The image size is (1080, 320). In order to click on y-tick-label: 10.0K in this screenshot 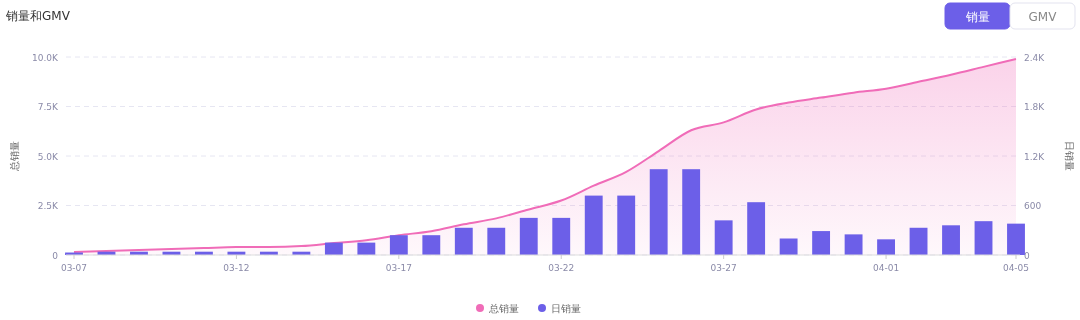, I will do `click(46, 57)`.